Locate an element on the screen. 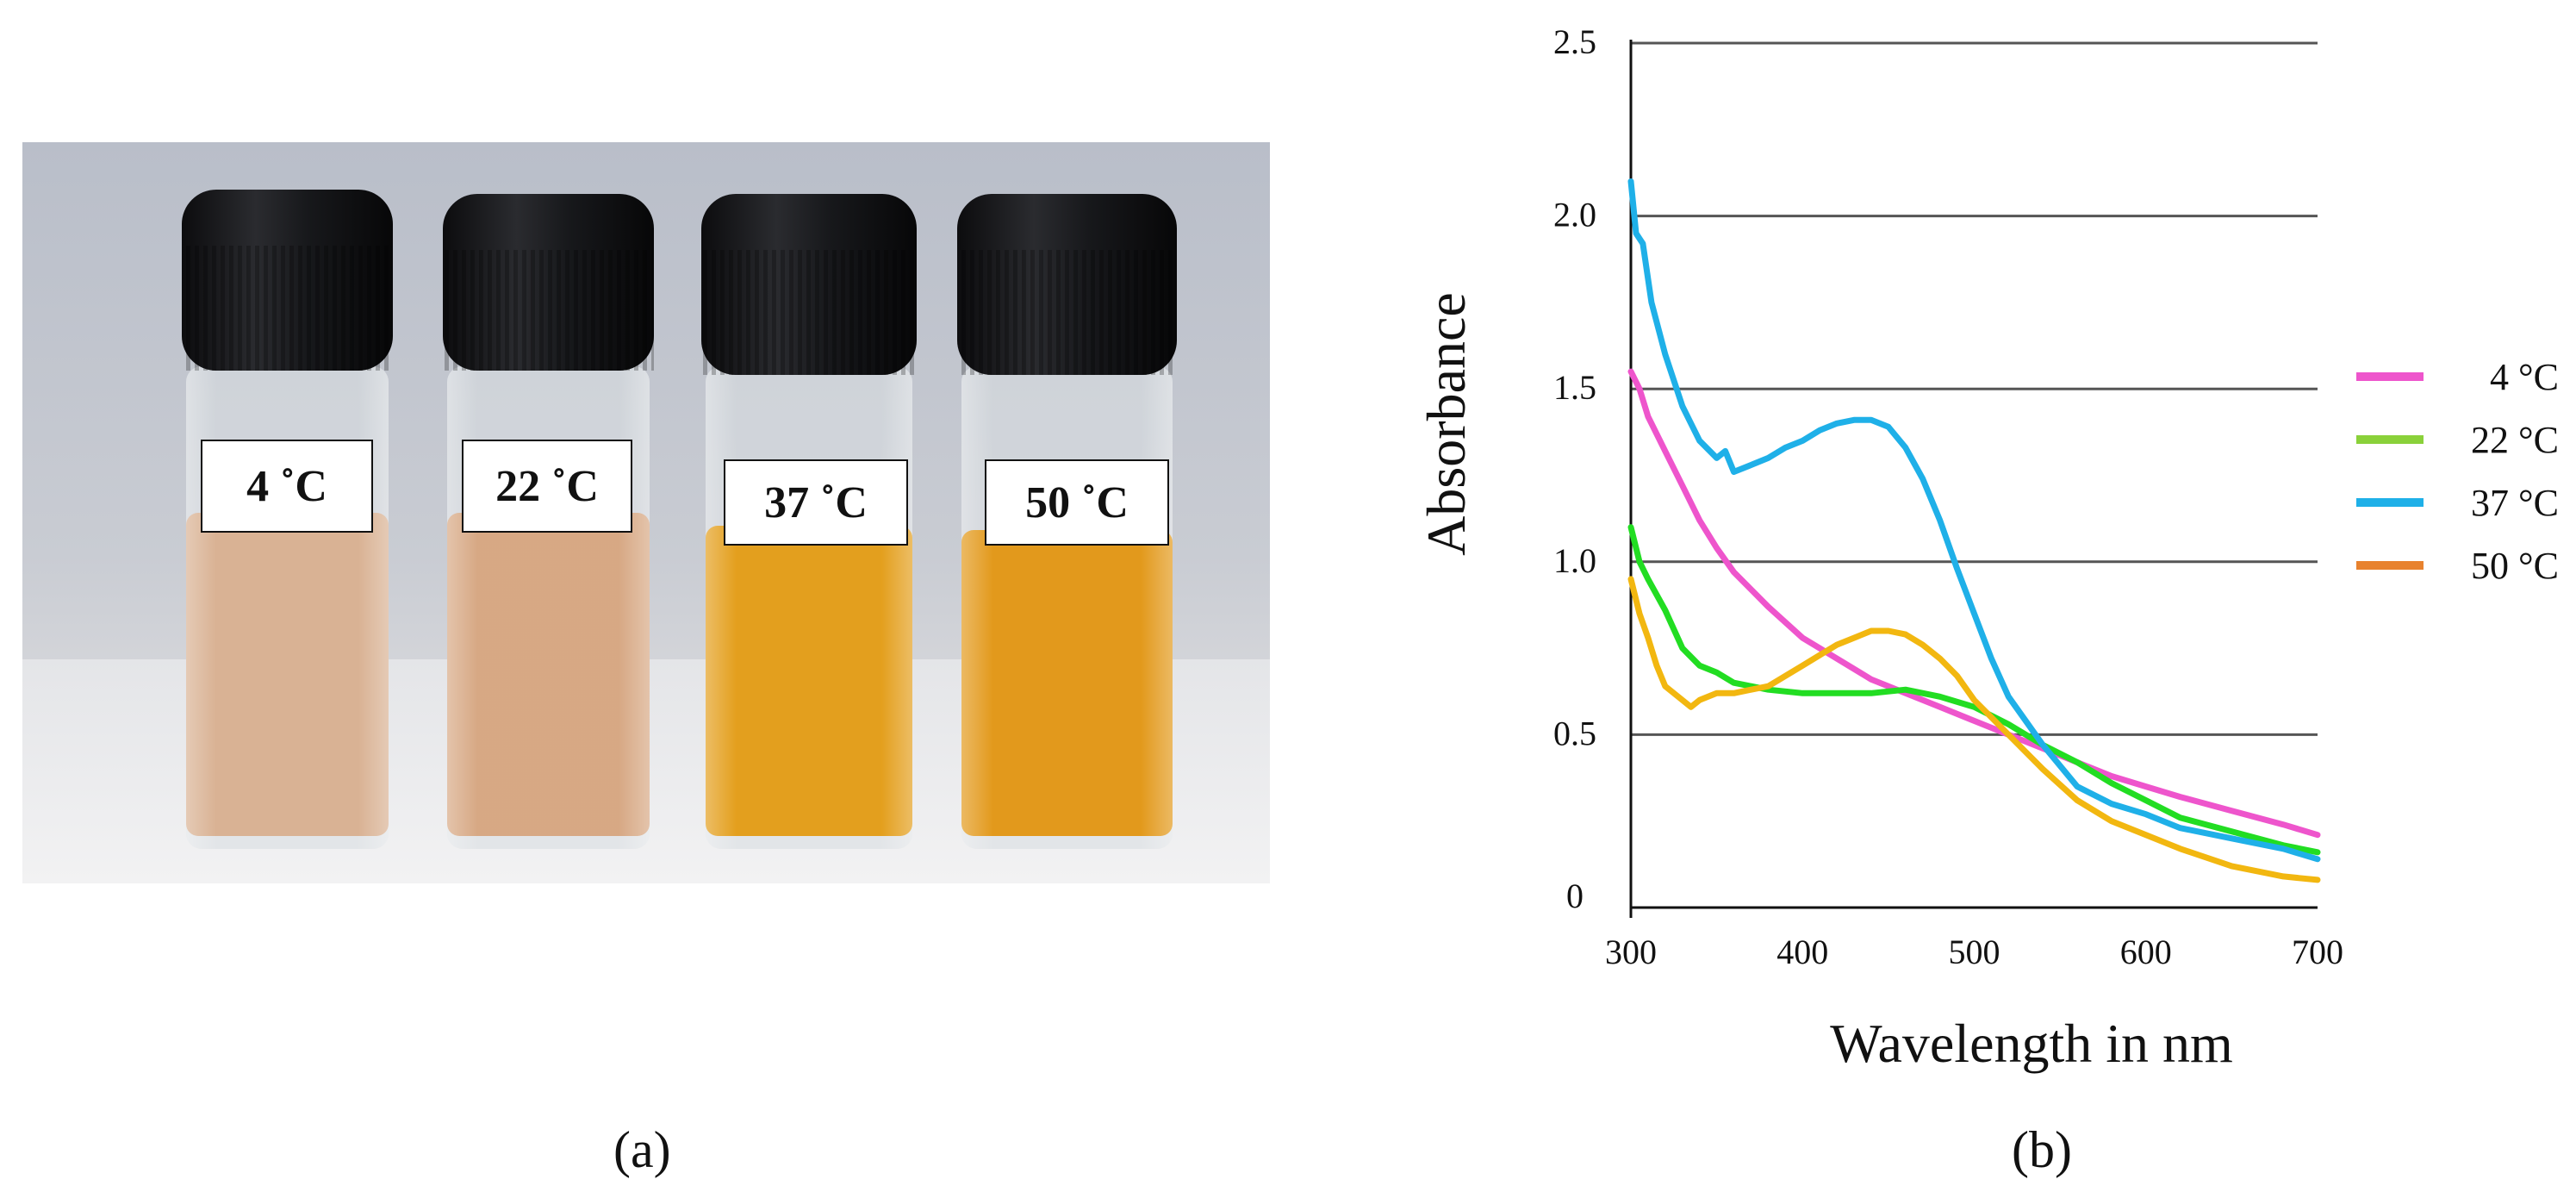 The height and width of the screenshot is (1198, 2576). vial-label-4c: 4 ˚C is located at coordinates (287, 486).